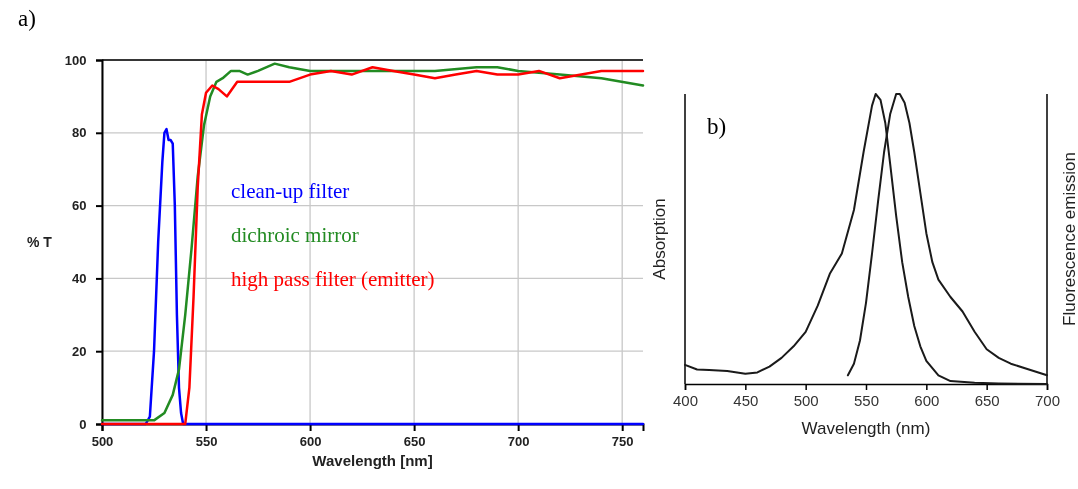 This screenshot has height=489, width=1078. What do you see at coordinates (1069, 239) in the screenshot?
I see `y2-axis-title: Fluorescence emission` at bounding box center [1069, 239].